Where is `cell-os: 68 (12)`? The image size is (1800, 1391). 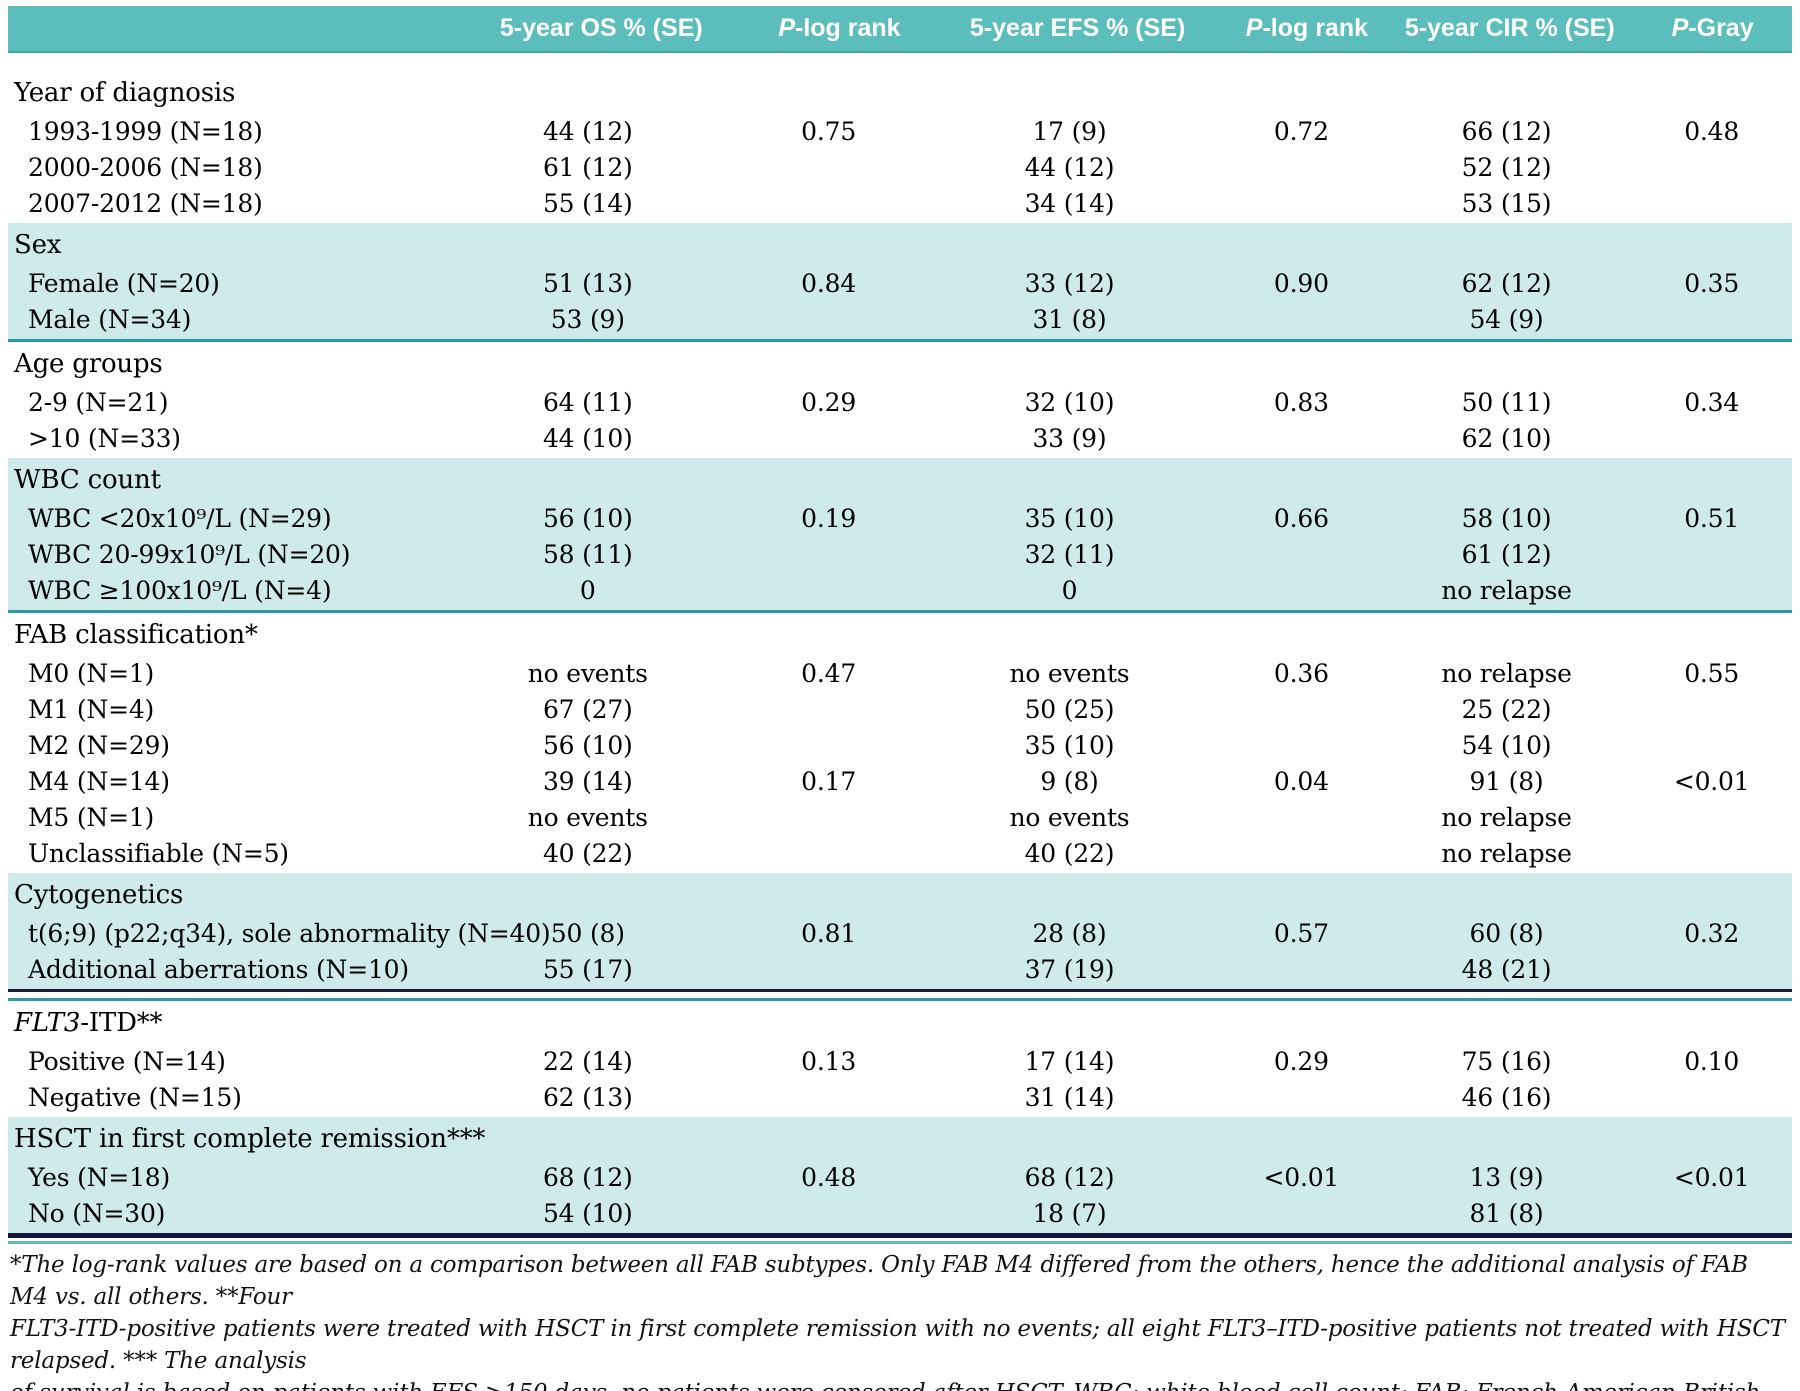 cell-os: 68 (12) is located at coordinates (587, 1177).